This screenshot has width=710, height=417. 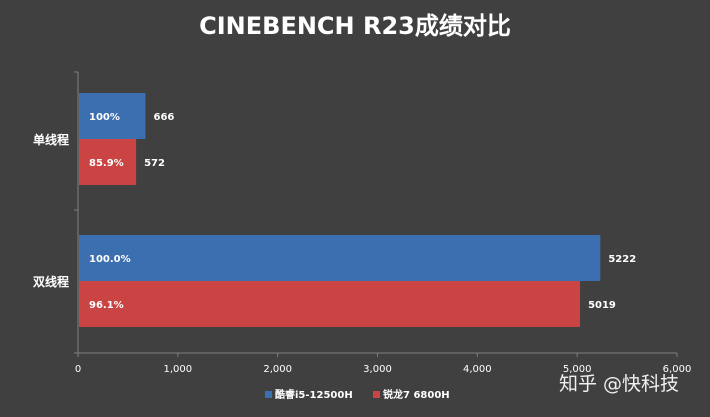 What do you see at coordinates (622, 259) in the screenshot?
I see `bar-value-label: 5222` at bounding box center [622, 259].